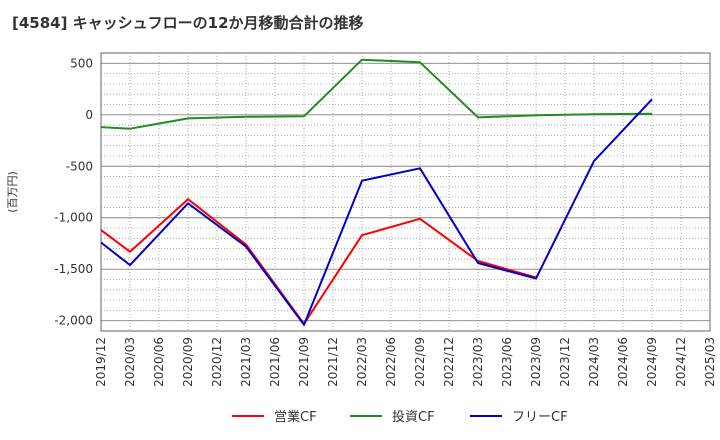 Image resolution: width=720 pixels, height=440 pixels. Describe the element at coordinates (413, 417) in the screenshot. I see `legend-label: 投資CF` at that location.